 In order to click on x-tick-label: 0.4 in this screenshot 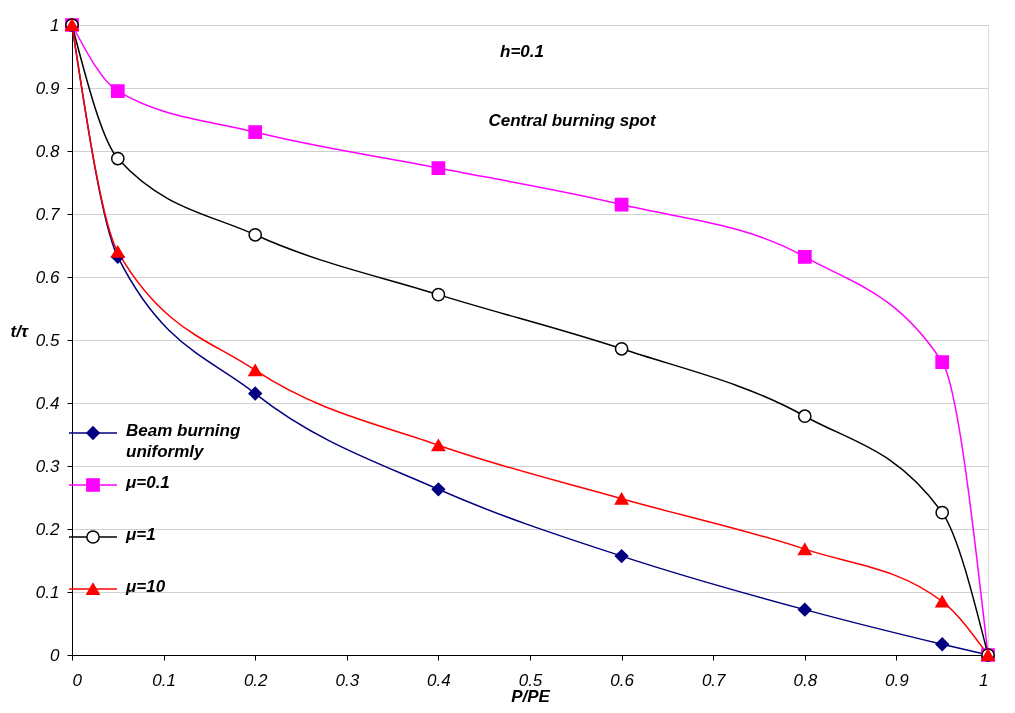, I will do `click(439, 680)`.